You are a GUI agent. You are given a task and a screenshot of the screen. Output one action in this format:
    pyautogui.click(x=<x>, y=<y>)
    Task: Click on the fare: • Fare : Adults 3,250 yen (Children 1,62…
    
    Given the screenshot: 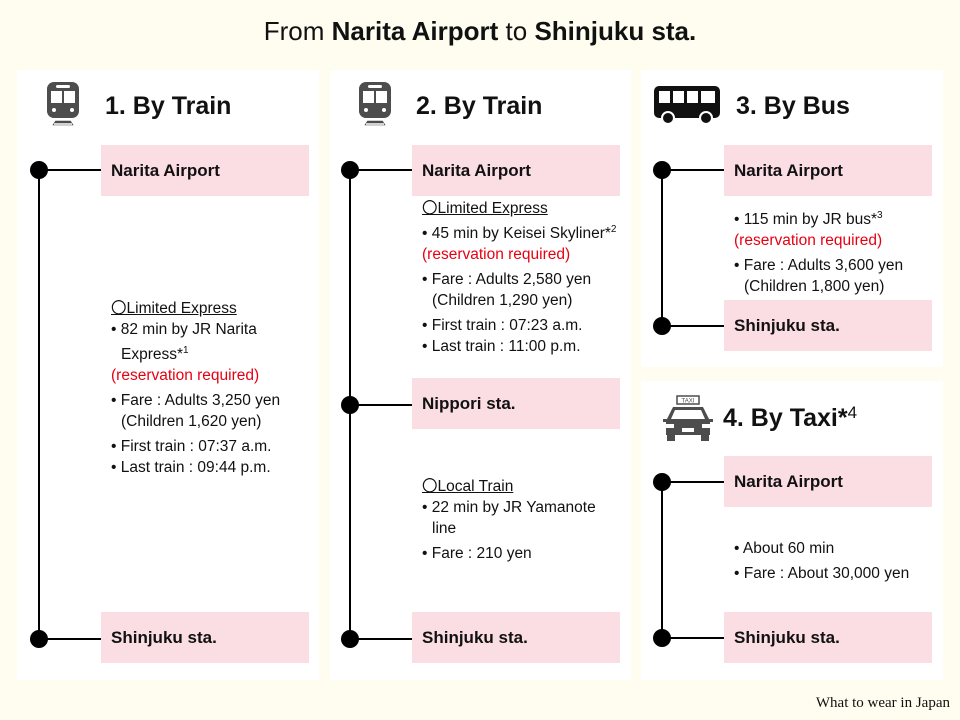 What is the action you would take?
    pyautogui.click(x=196, y=411)
    